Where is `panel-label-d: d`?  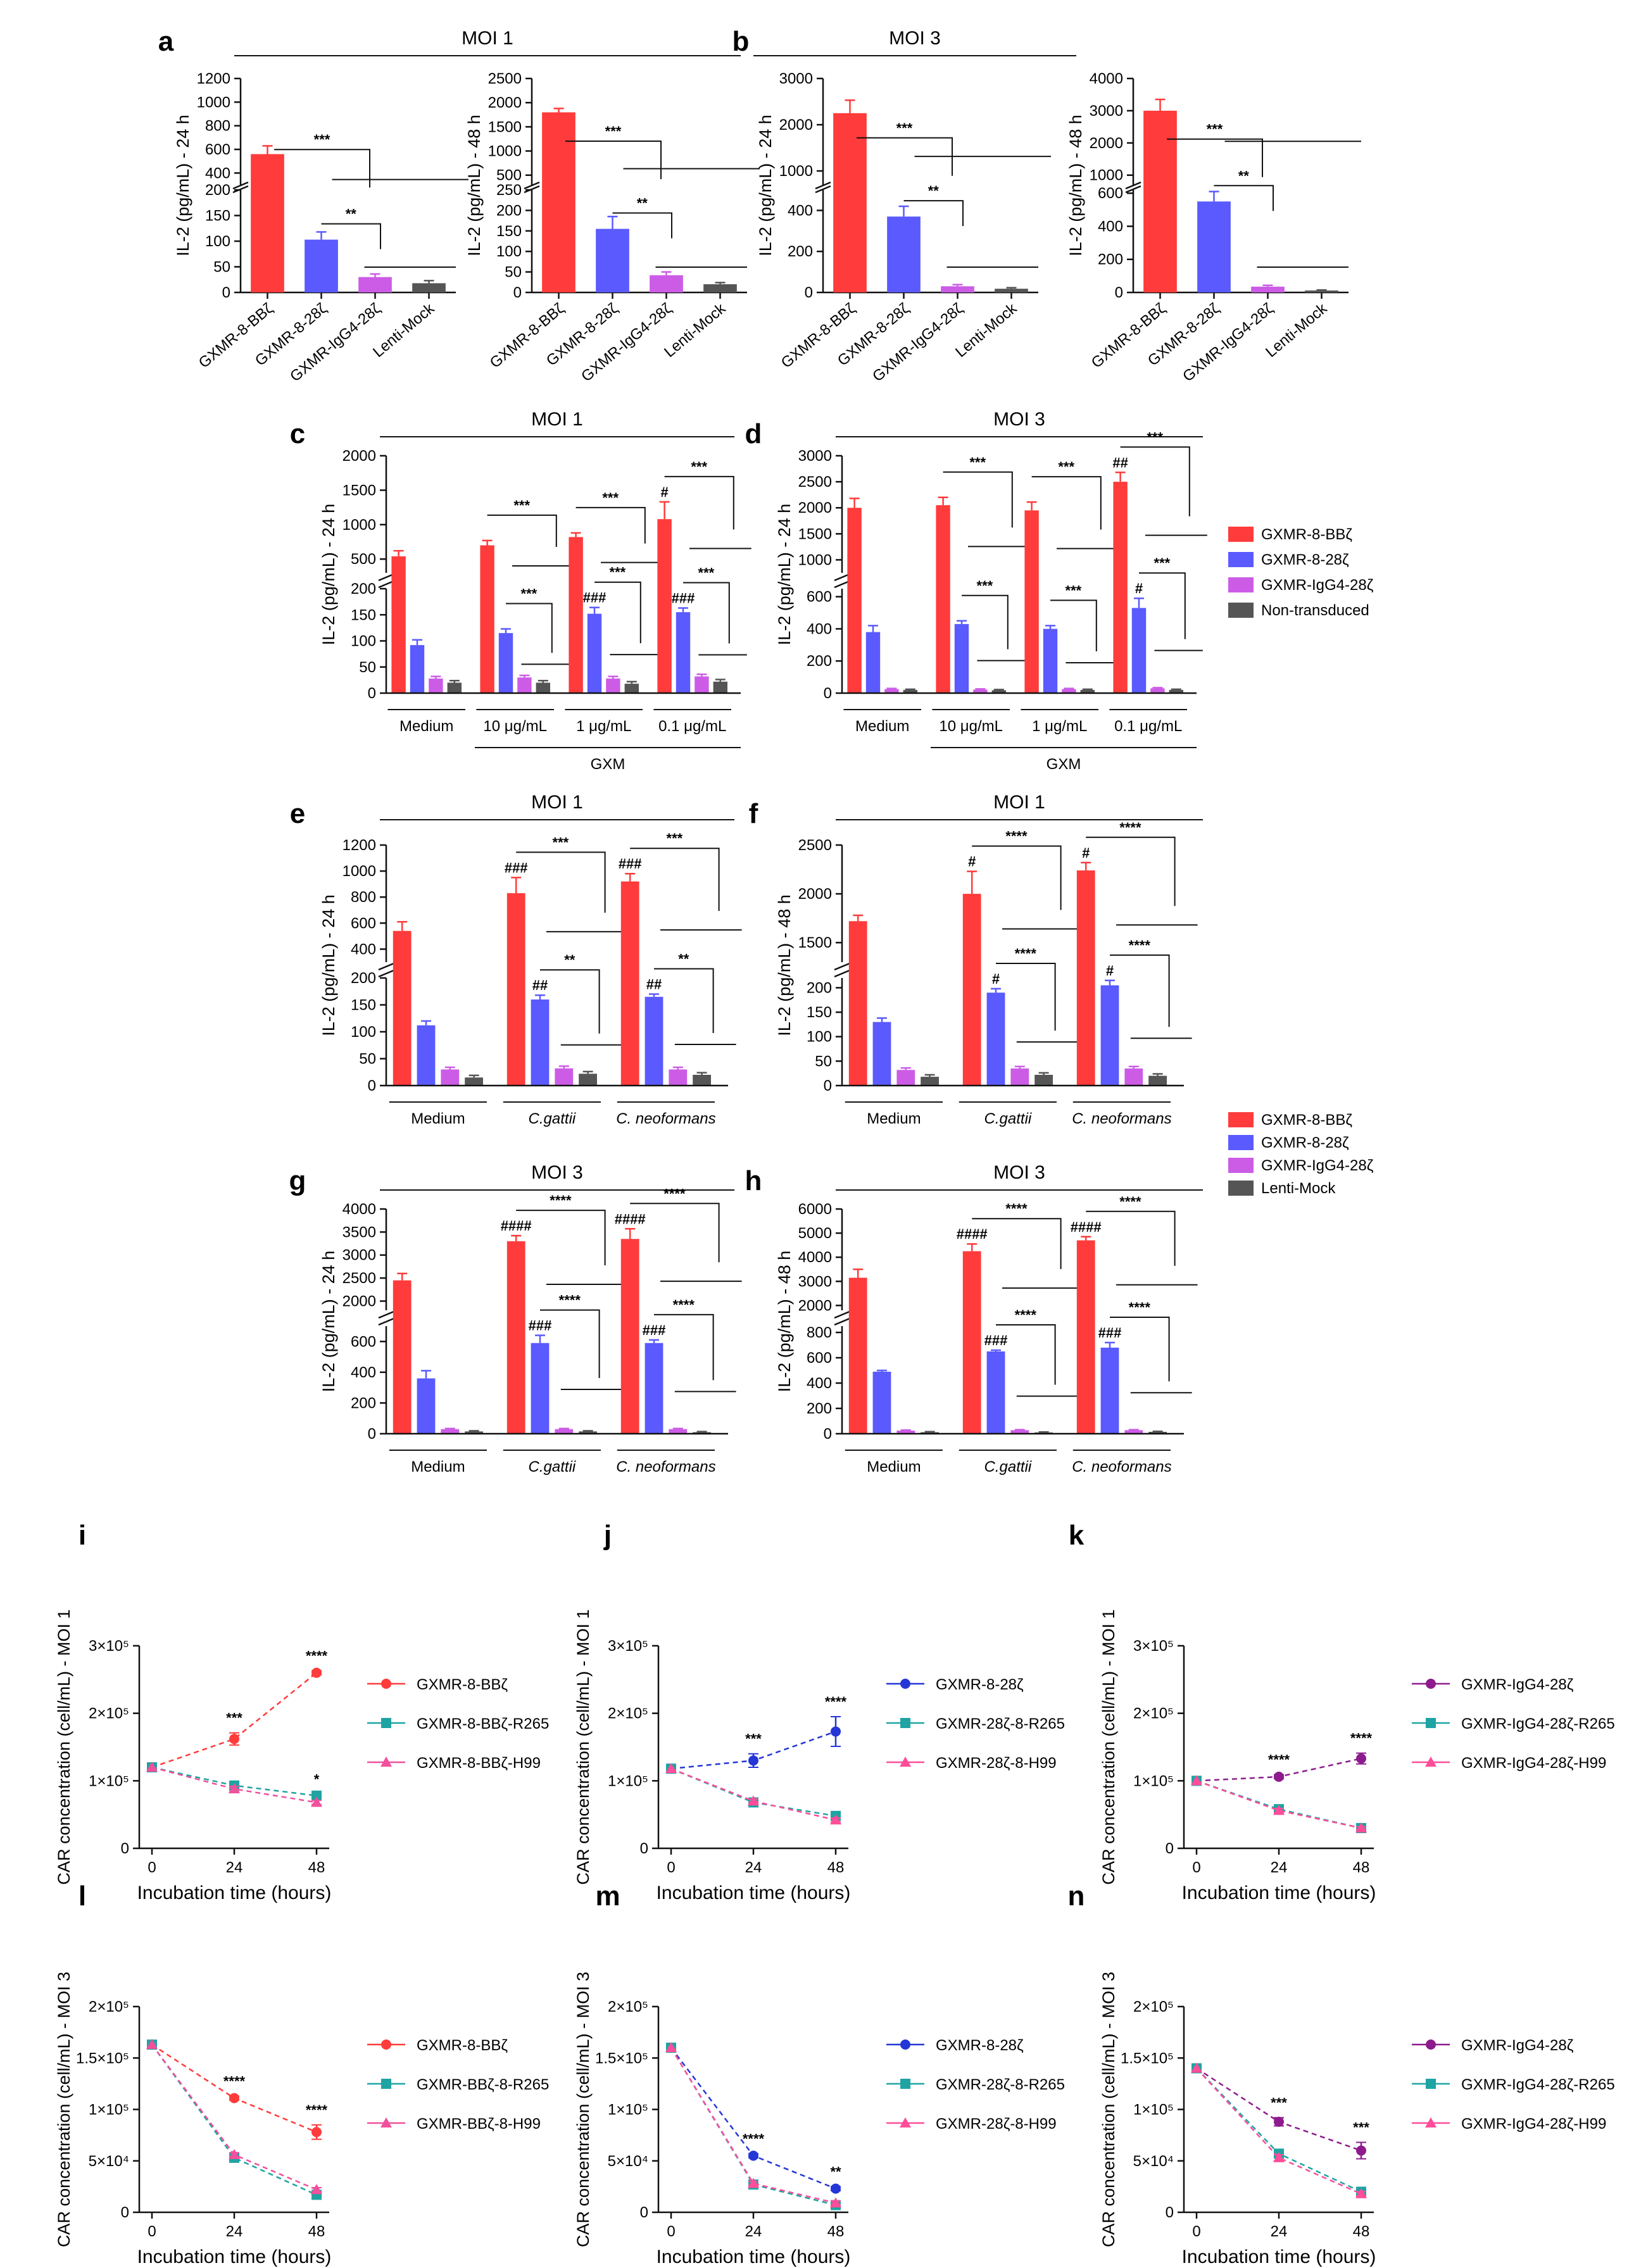
panel-label-d: d is located at coordinates (754, 433).